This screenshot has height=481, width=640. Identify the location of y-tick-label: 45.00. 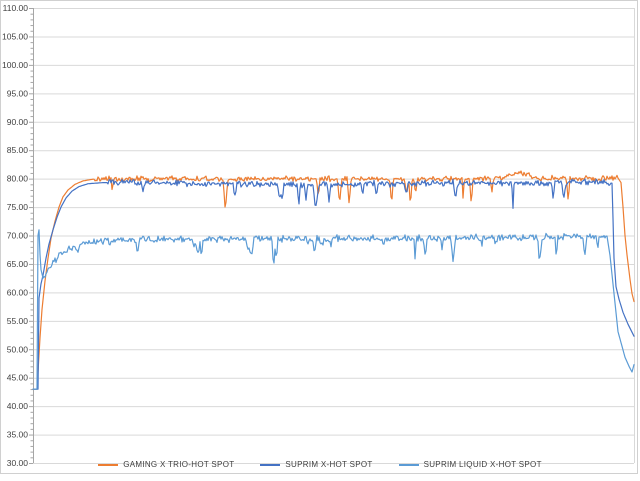
(18, 378).